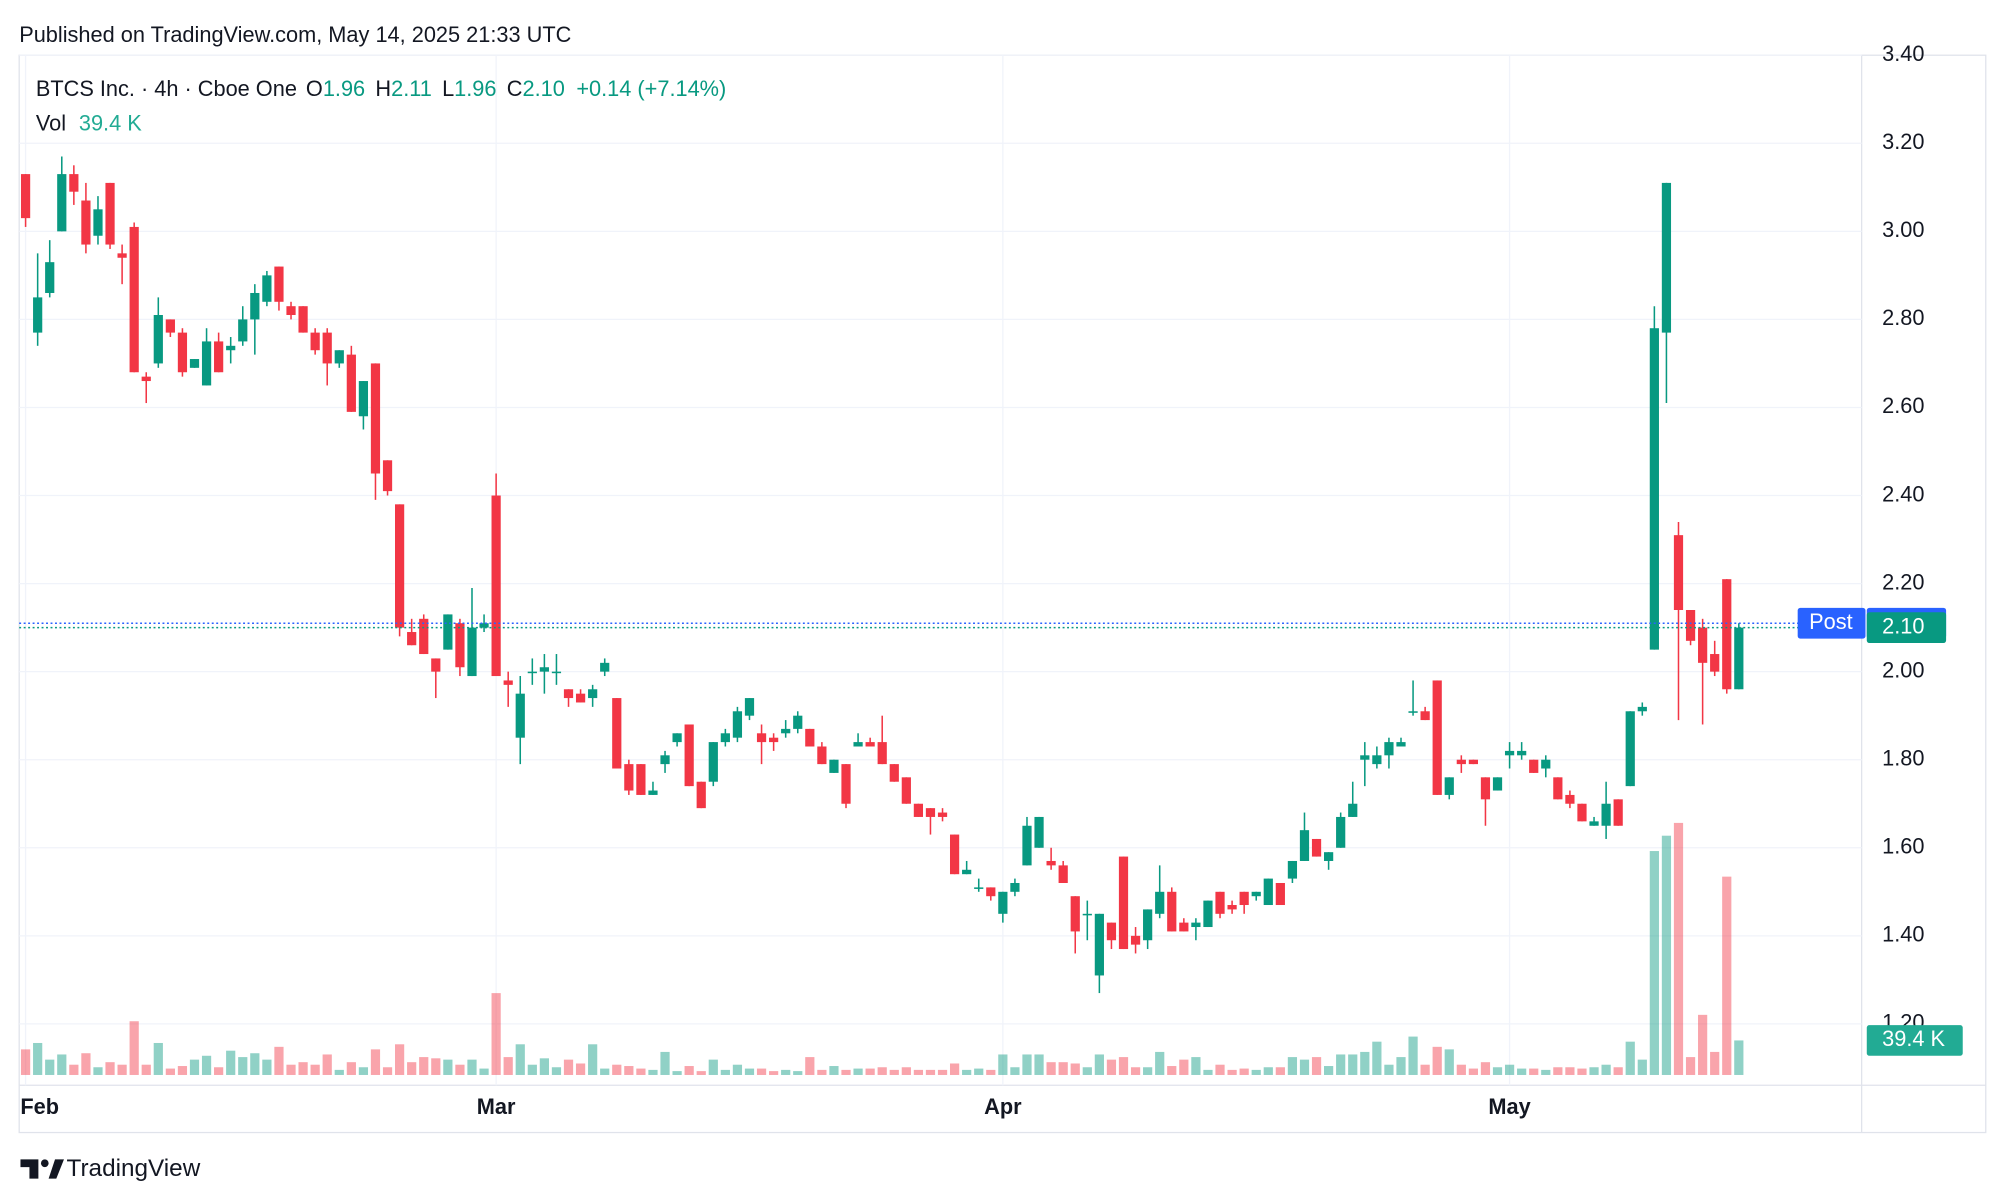 The height and width of the screenshot is (1198, 1996). What do you see at coordinates (1903, 669) in the screenshot?
I see `y-tick-label: 2.00` at bounding box center [1903, 669].